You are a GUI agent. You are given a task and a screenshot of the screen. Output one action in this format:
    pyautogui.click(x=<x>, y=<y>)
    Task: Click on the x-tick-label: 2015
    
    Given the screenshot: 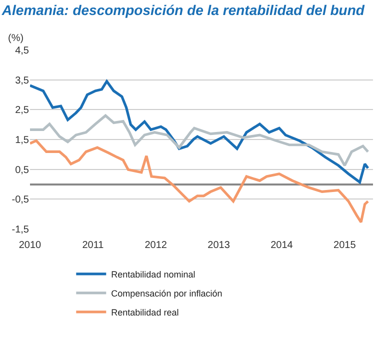 What is the action you would take?
    pyautogui.click(x=345, y=245)
    